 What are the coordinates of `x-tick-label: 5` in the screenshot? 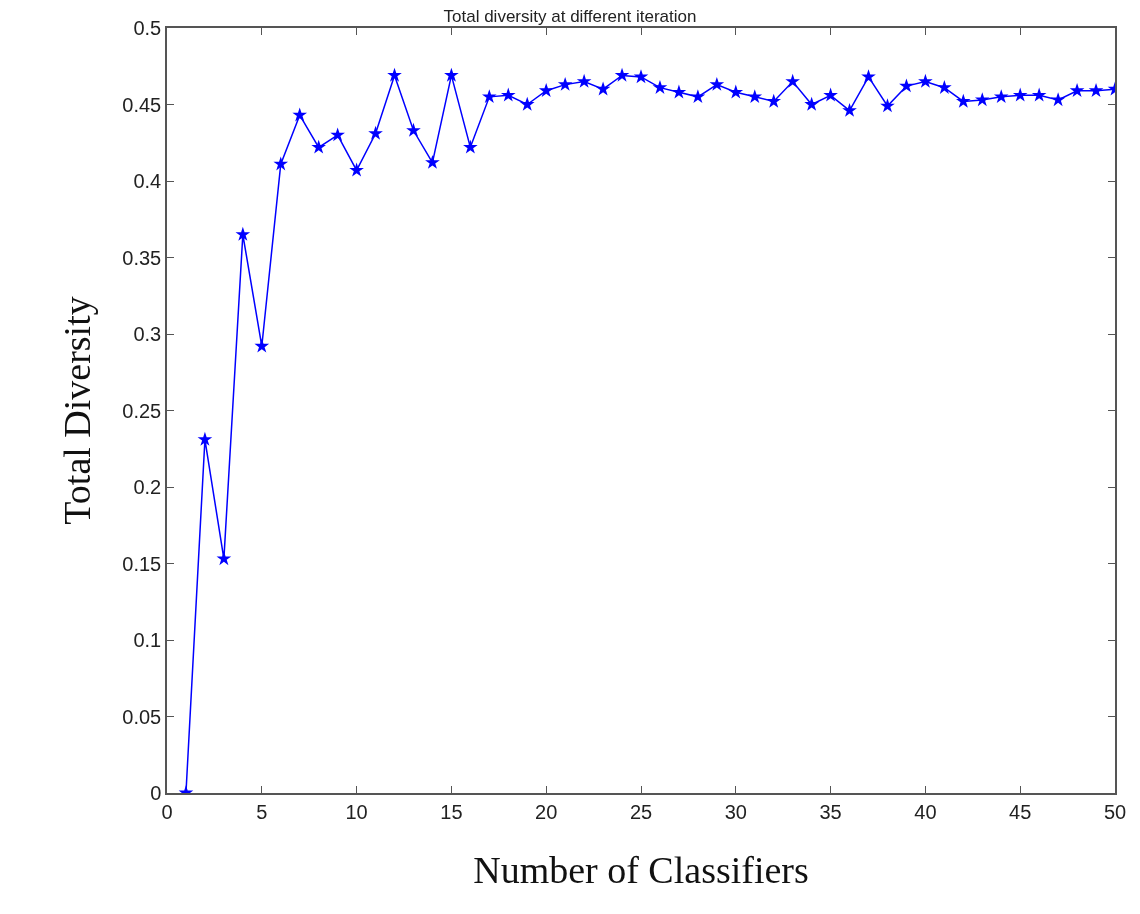 It's located at (262, 811).